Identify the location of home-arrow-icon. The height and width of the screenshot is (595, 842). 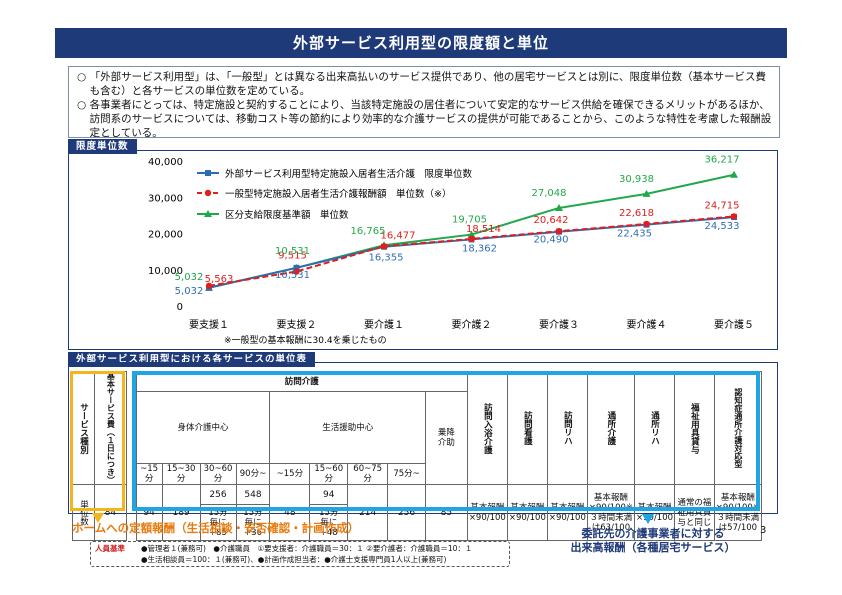
(98, 518).